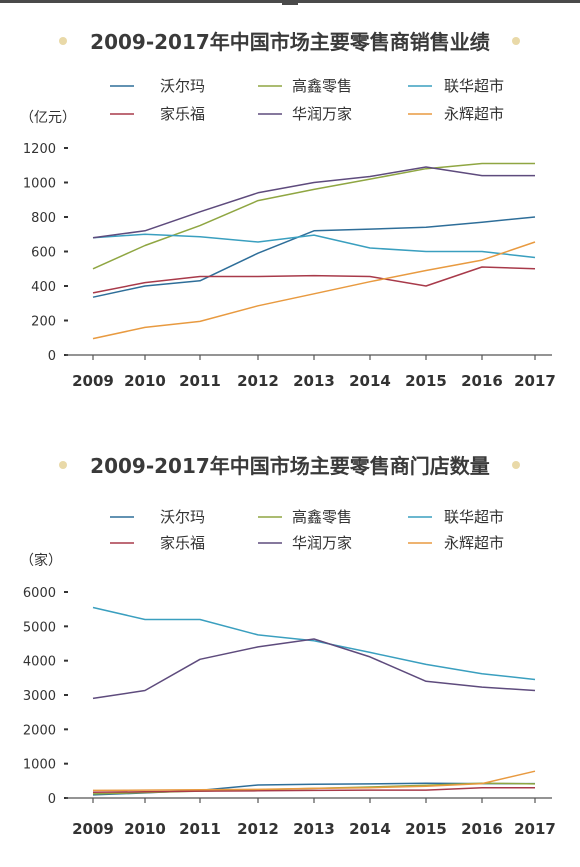  I want to click on y-tick-label: 800, so click(43, 218).